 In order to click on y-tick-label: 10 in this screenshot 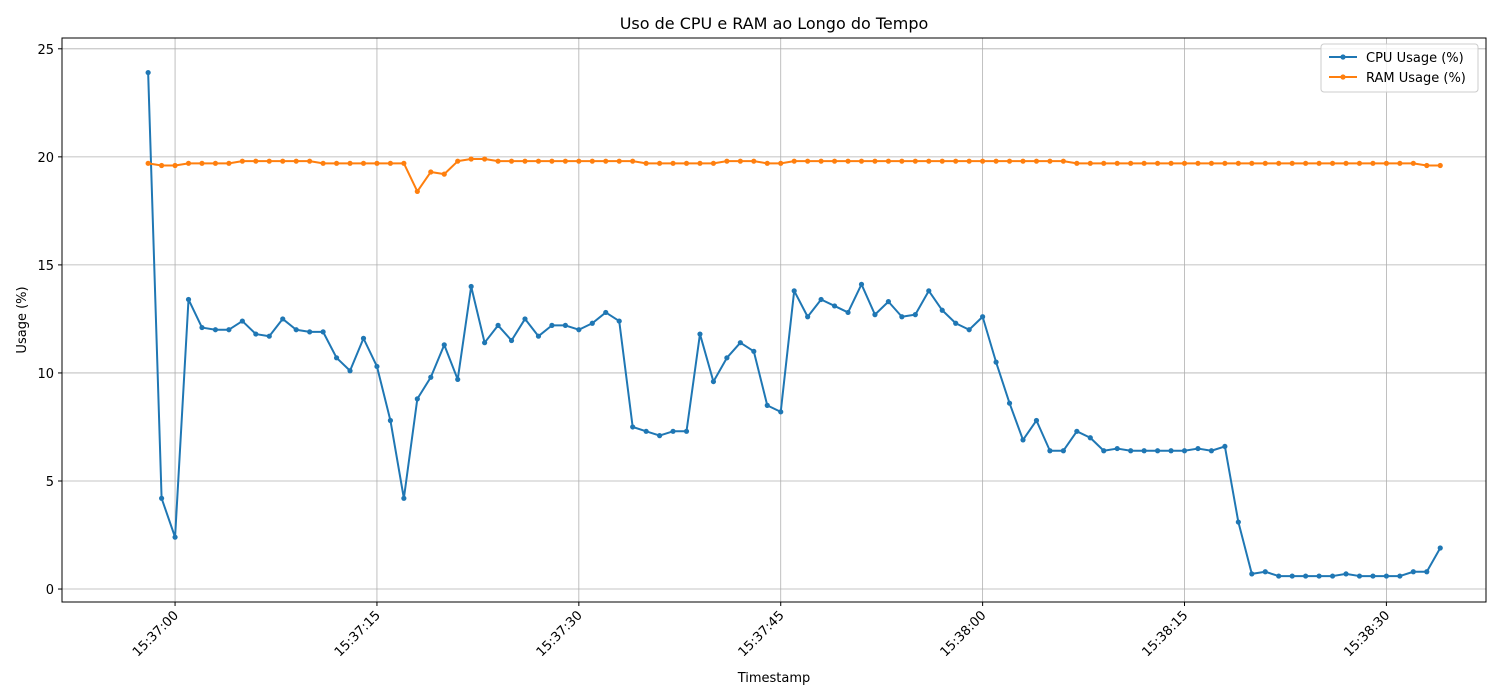, I will do `click(45, 374)`.